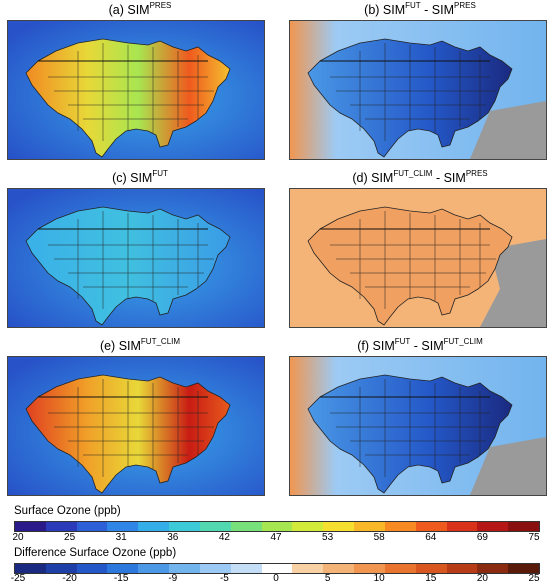  I want to click on map-panel-f, so click(418, 426).